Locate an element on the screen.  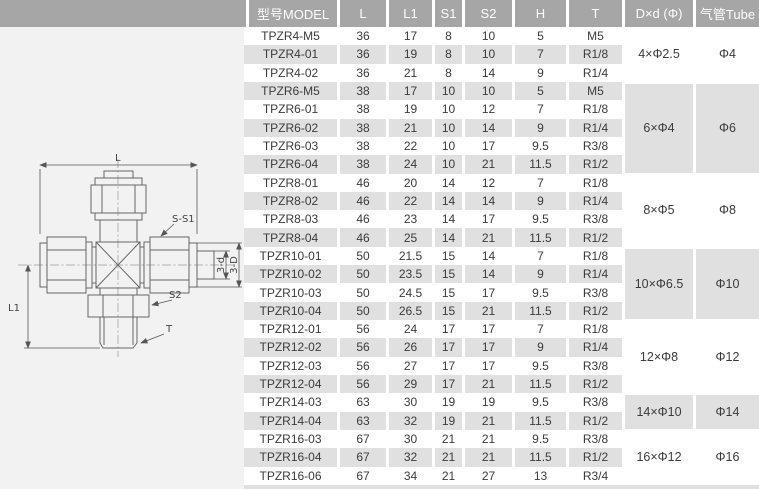
cell-tube: Φ8 is located at coordinates (726, 210).